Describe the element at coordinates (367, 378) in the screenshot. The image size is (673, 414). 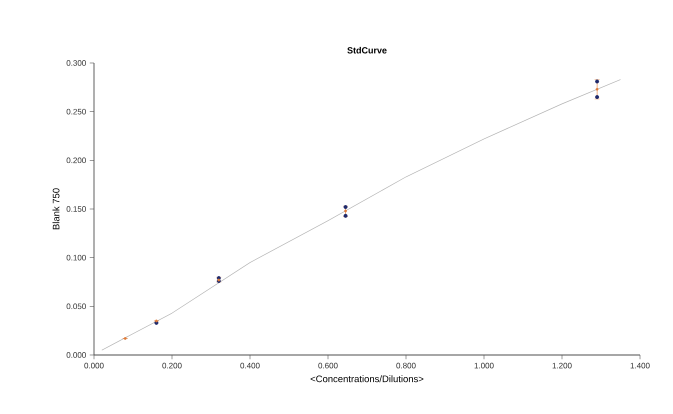
I see `x-axis-title: <Concentrations/Dilutions>` at that location.